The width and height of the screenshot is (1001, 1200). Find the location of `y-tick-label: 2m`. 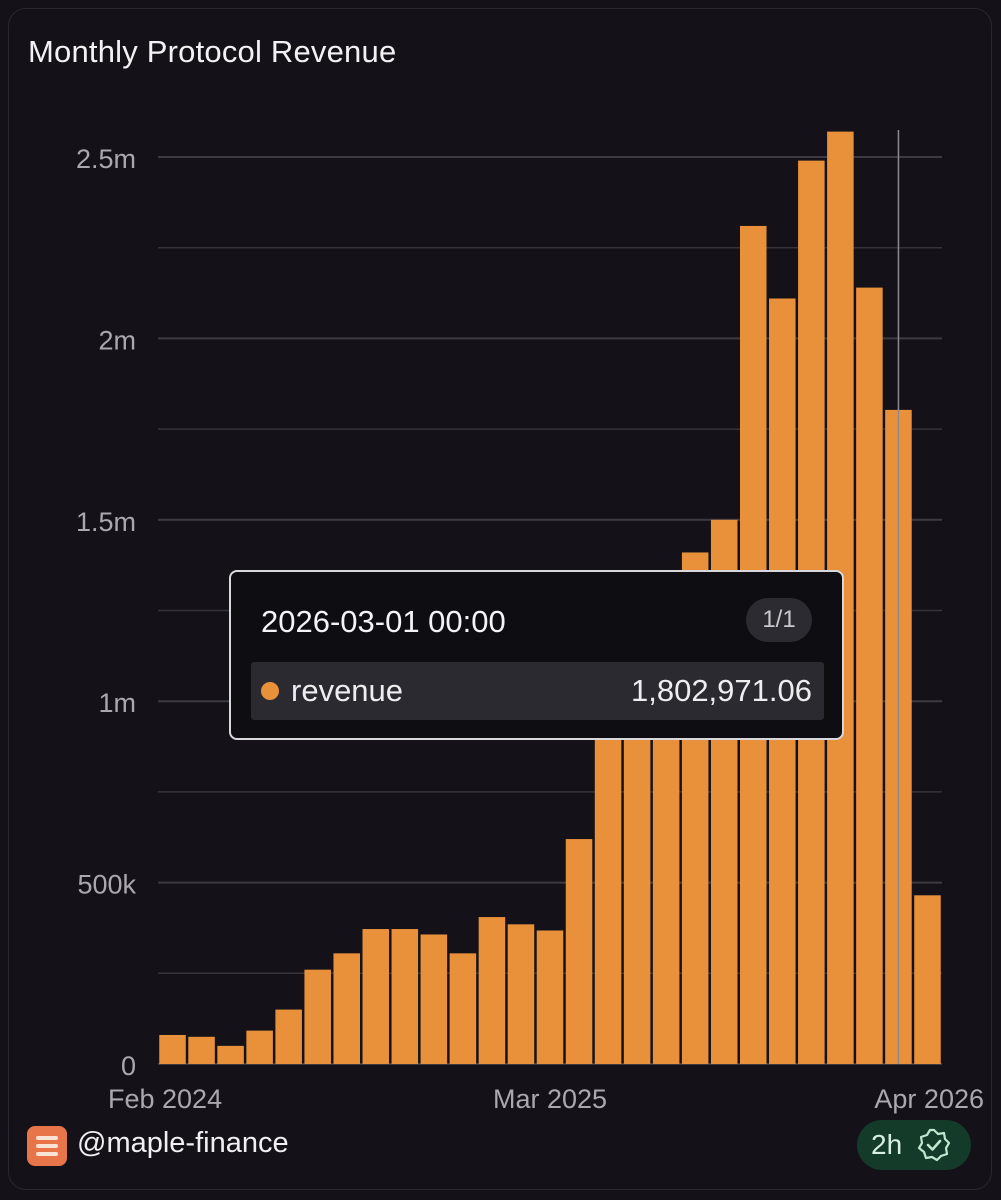

y-tick-label: 2m is located at coordinates (117, 340).